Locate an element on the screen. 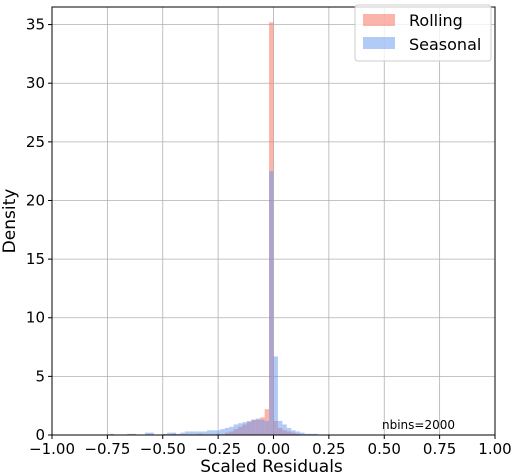  y-tick-label: 20 is located at coordinates (35, 200).